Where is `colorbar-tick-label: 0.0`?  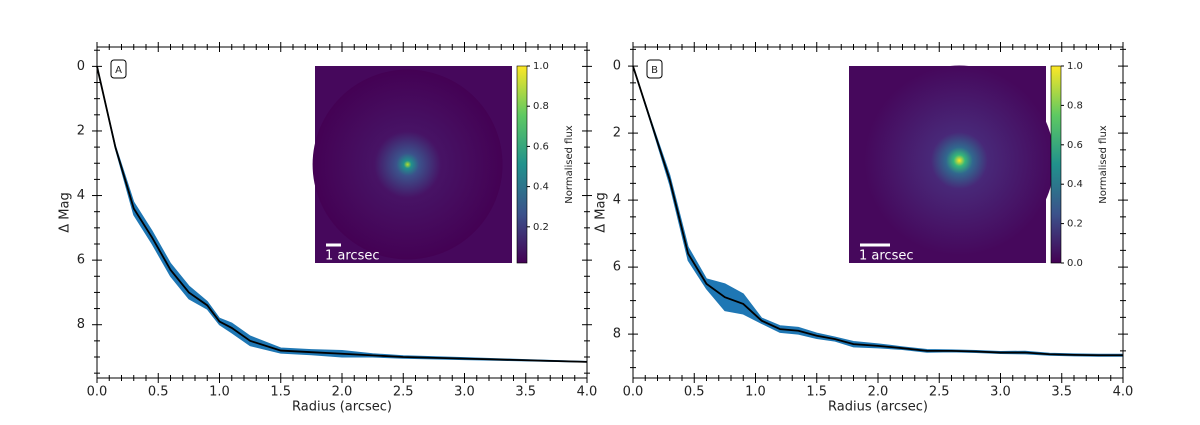
colorbar-tick-label: 0.0 is located at coordinates (1075, 263).